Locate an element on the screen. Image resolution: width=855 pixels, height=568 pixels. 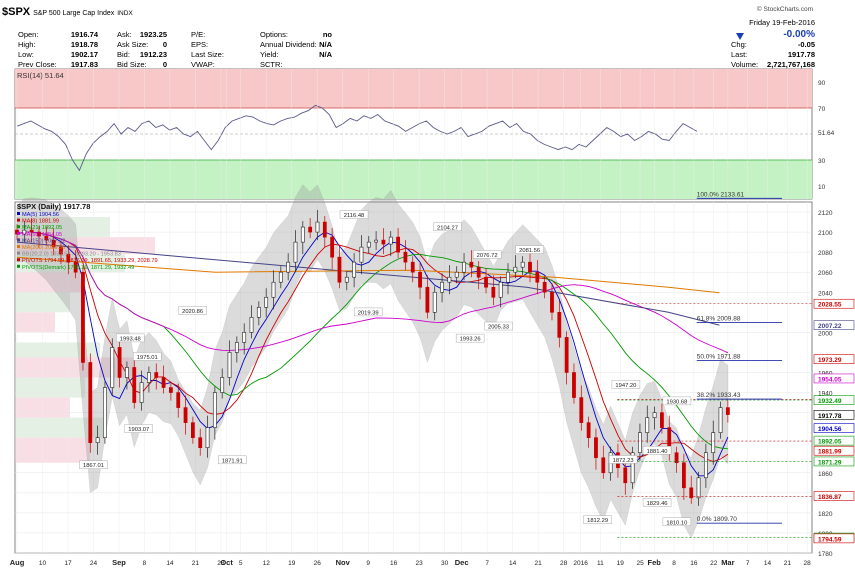
right-price-label: 1954.05 is located at coordinates (830, 379).